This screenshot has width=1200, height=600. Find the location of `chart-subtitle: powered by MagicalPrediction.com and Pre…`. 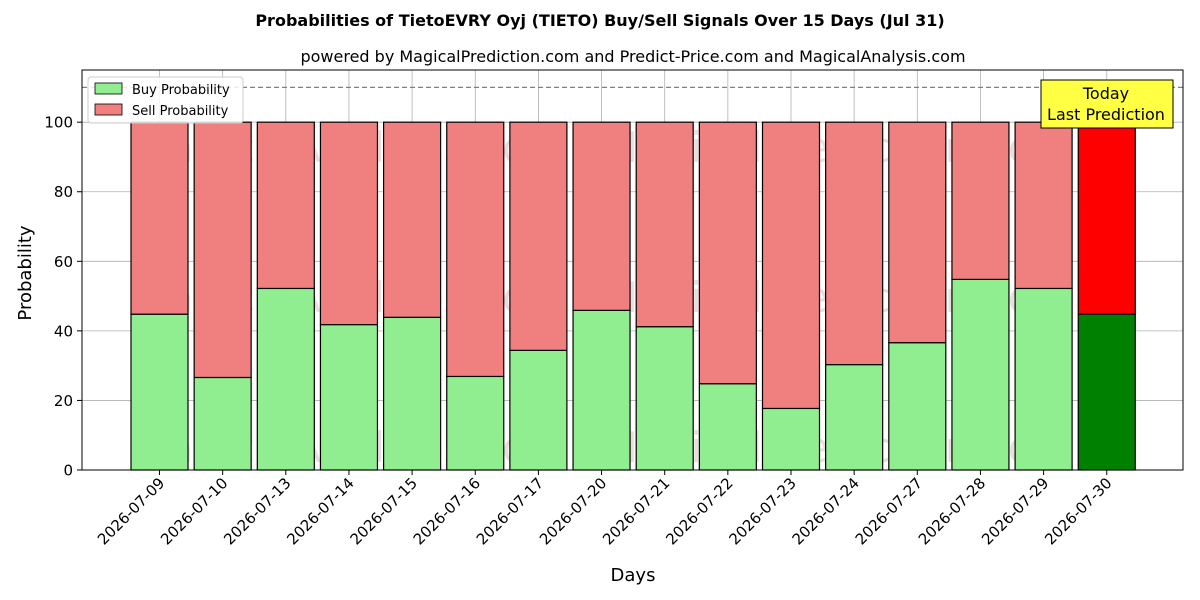

chart-subtitle: powered by MagicalPrediction.com and Pre… is located at coordinates (632, 56).